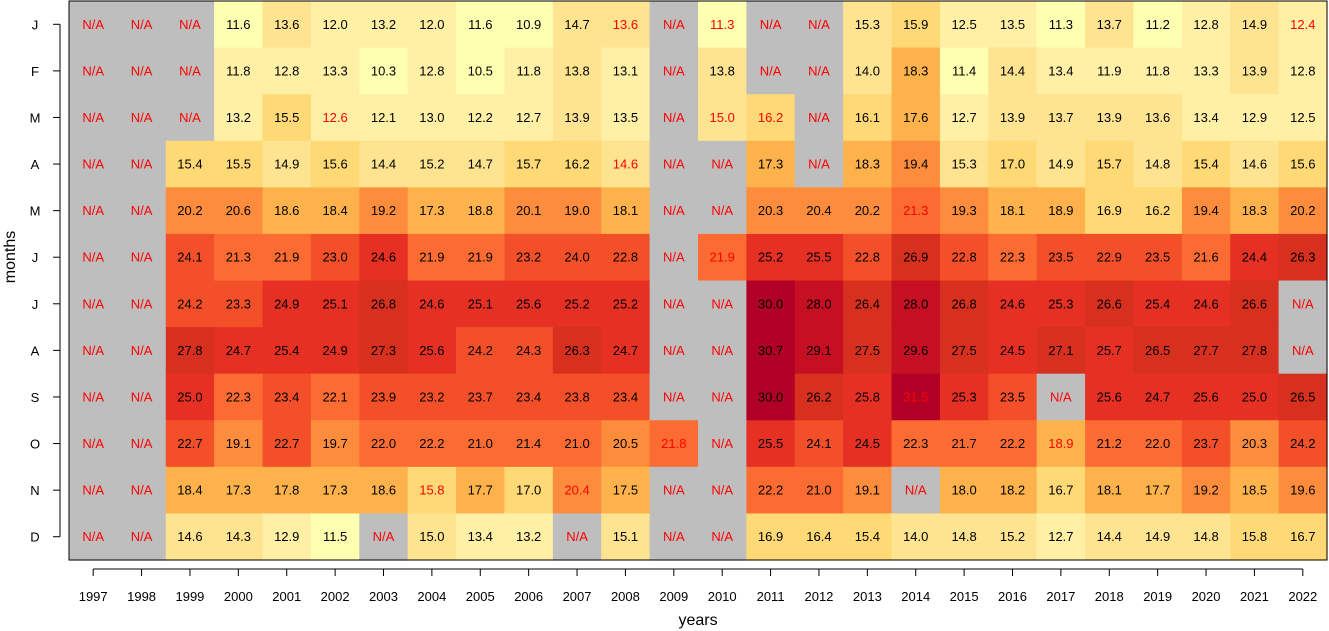  I want to click on cell-value-label: 21.3, so click(915, 210).